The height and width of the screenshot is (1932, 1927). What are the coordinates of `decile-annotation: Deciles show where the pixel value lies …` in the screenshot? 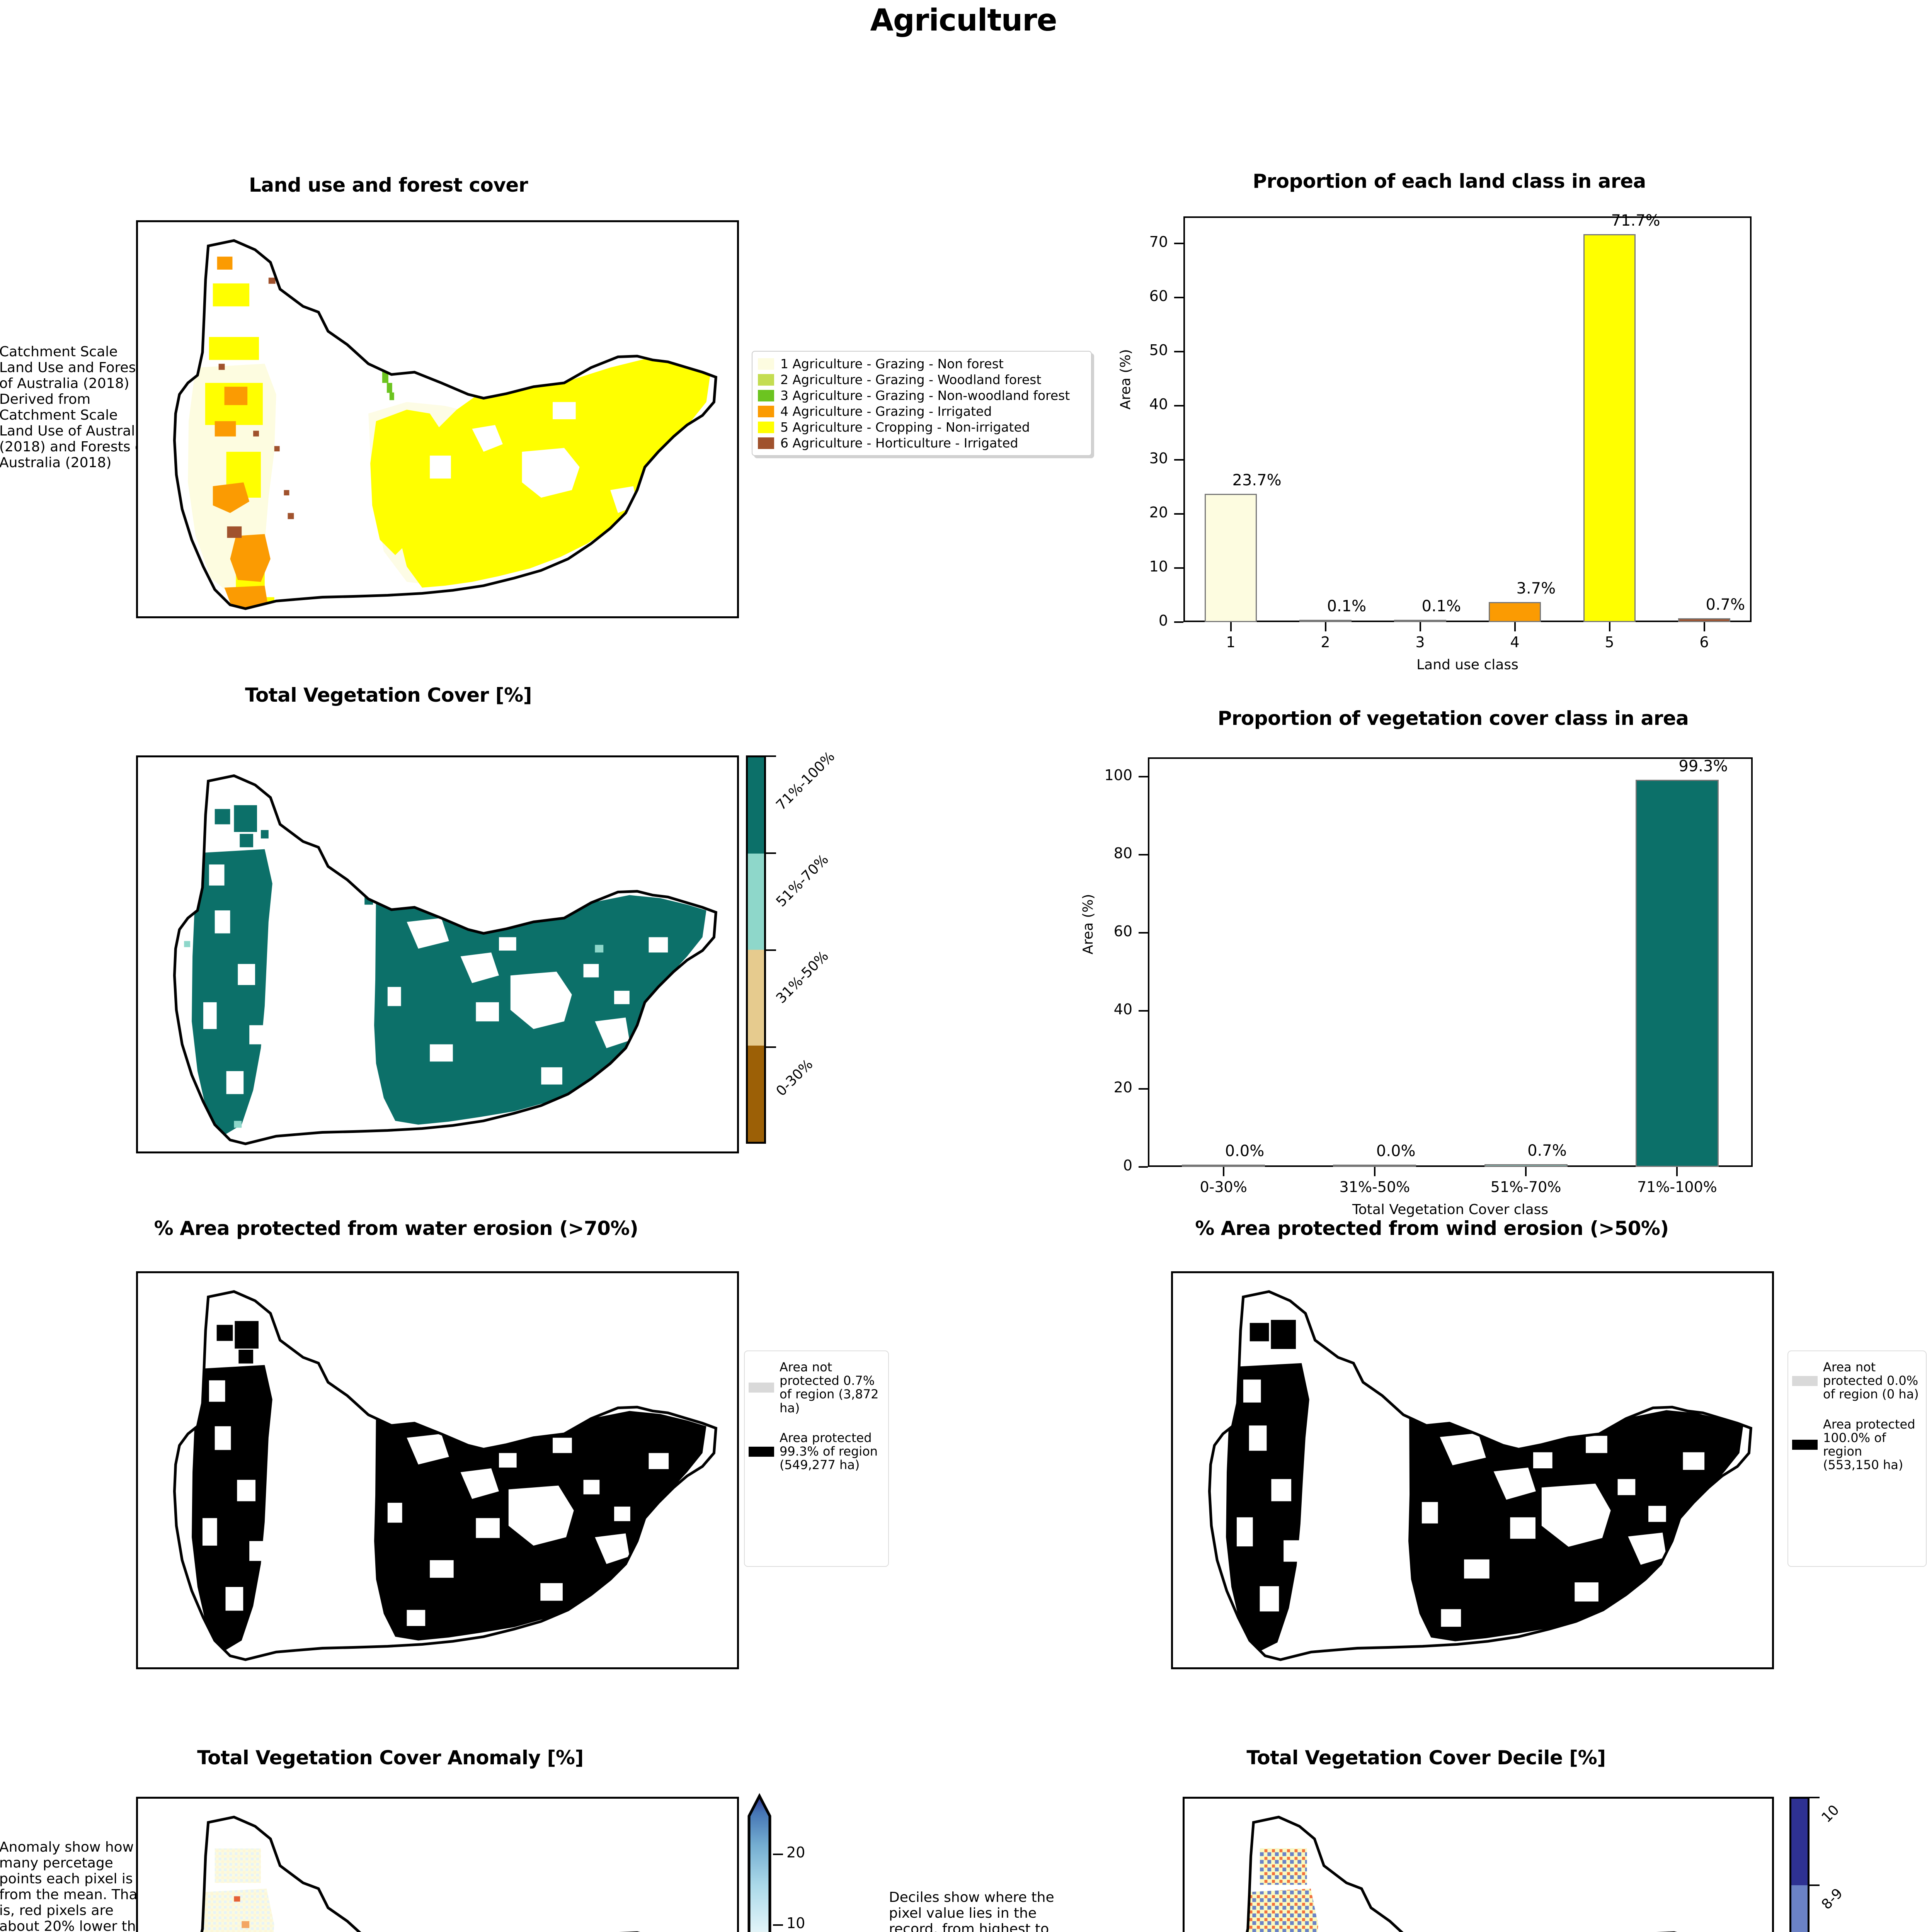 It's located at (971, 1911).